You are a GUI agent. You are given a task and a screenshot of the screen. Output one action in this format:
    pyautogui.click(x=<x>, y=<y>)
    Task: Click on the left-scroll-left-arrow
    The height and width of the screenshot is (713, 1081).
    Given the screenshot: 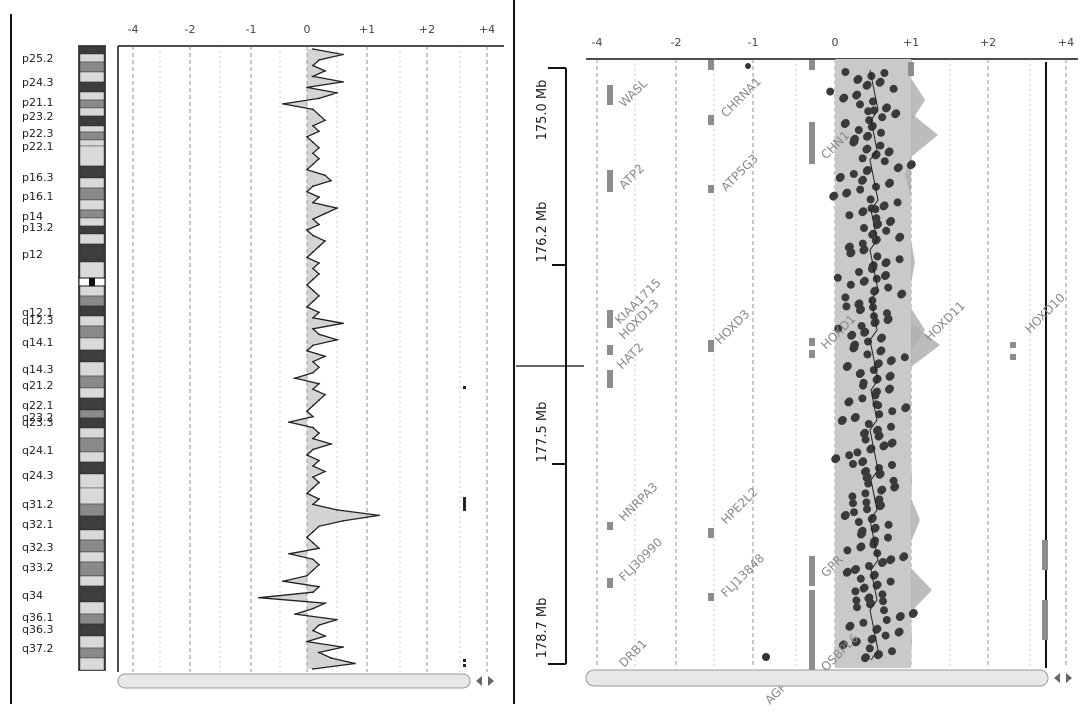 What is the action you would take?
    pyautogui.click(x=479, y=681)
    